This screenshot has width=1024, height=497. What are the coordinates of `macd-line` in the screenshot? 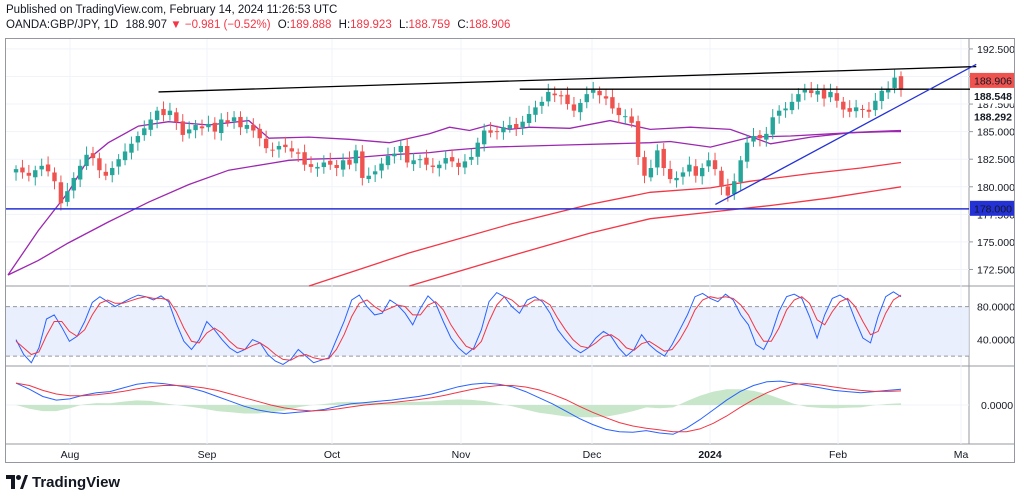 It's located at (458, 407).